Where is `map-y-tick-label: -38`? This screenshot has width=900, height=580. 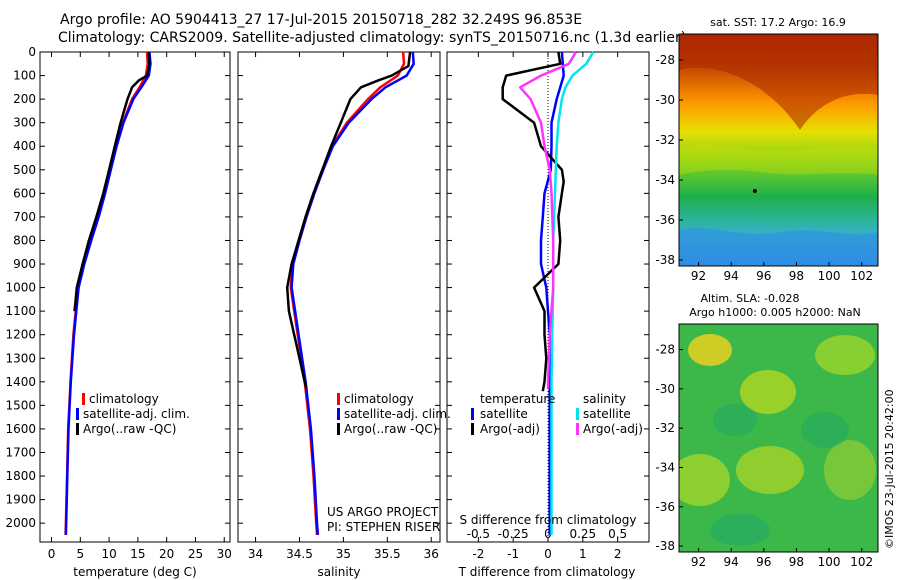
map-y-tick-label: -38 is located at coordinates (665, 546).